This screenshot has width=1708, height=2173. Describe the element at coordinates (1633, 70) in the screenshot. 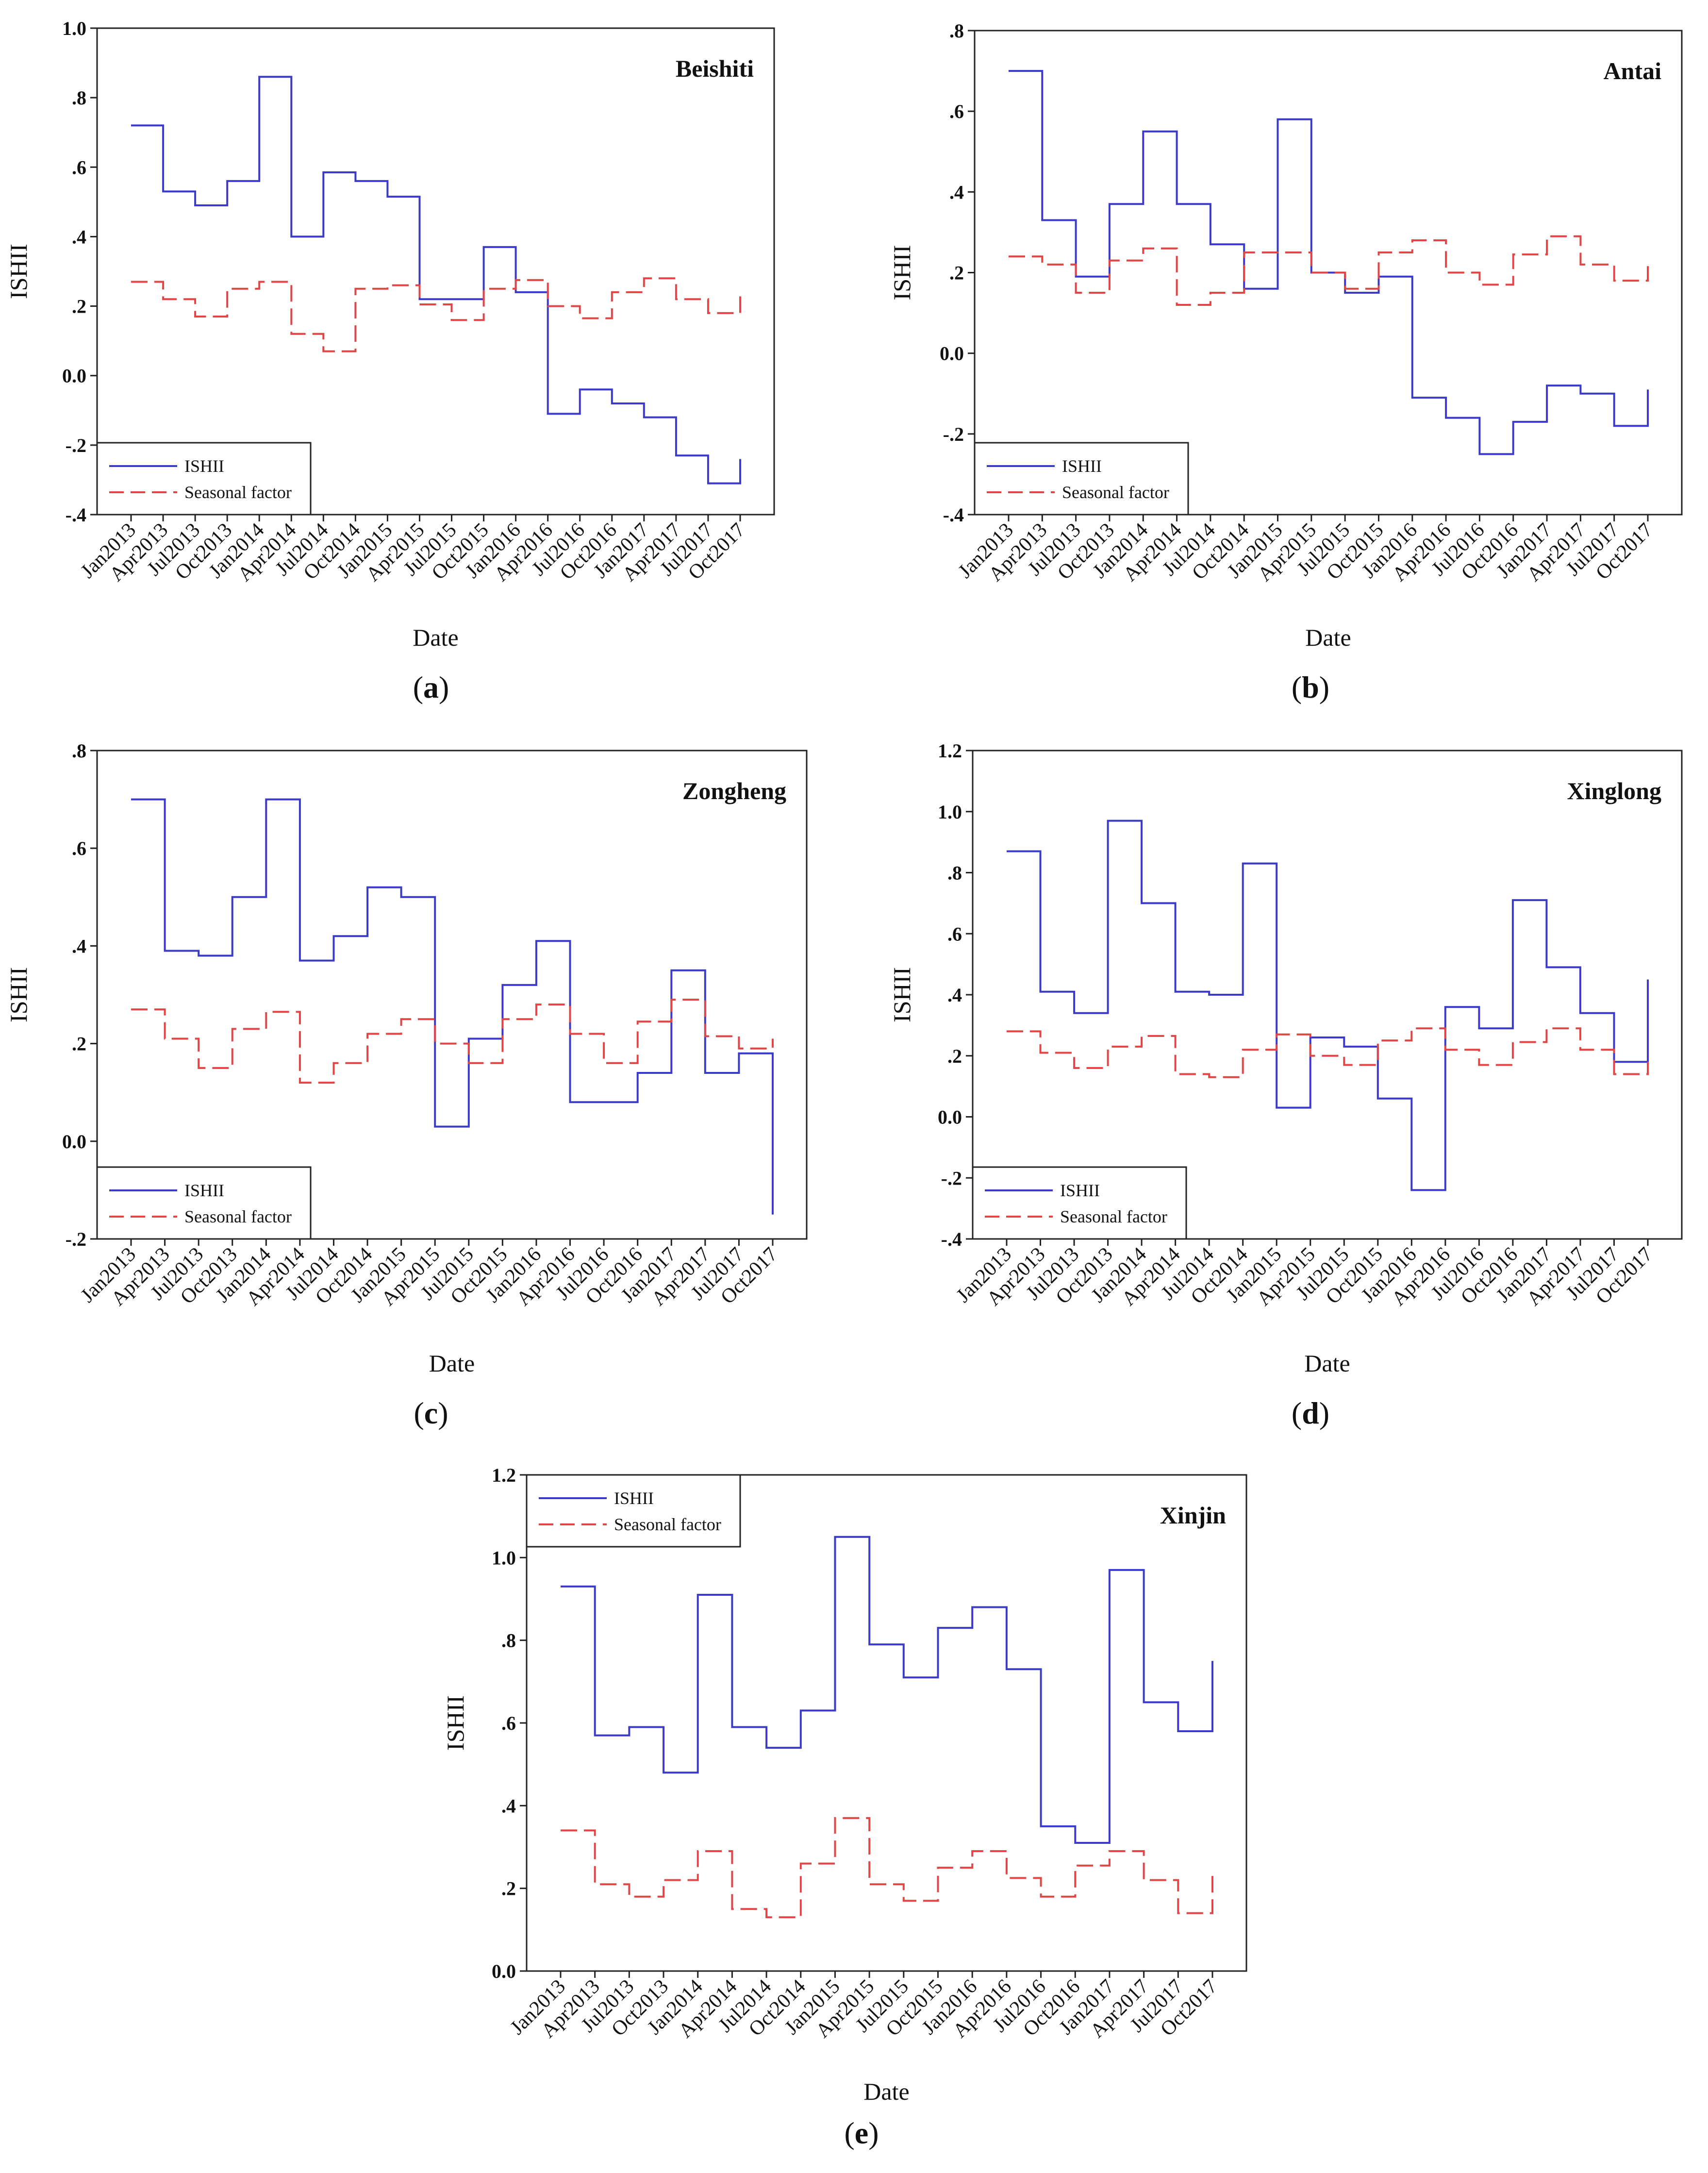

I see `panel-title: Antai` at that location.